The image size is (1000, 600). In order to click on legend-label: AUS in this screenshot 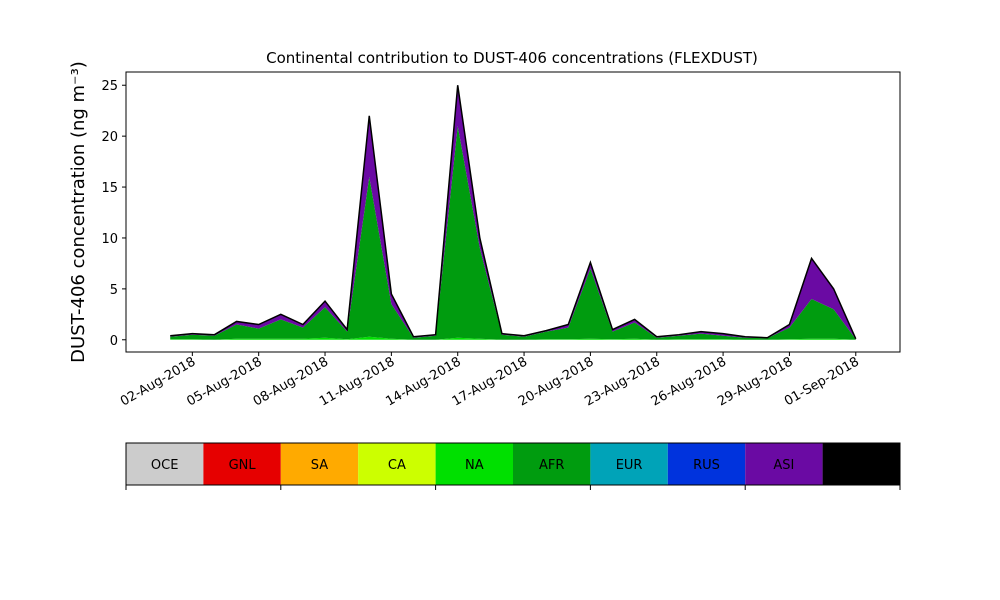, I will do `click(861, 465)`.